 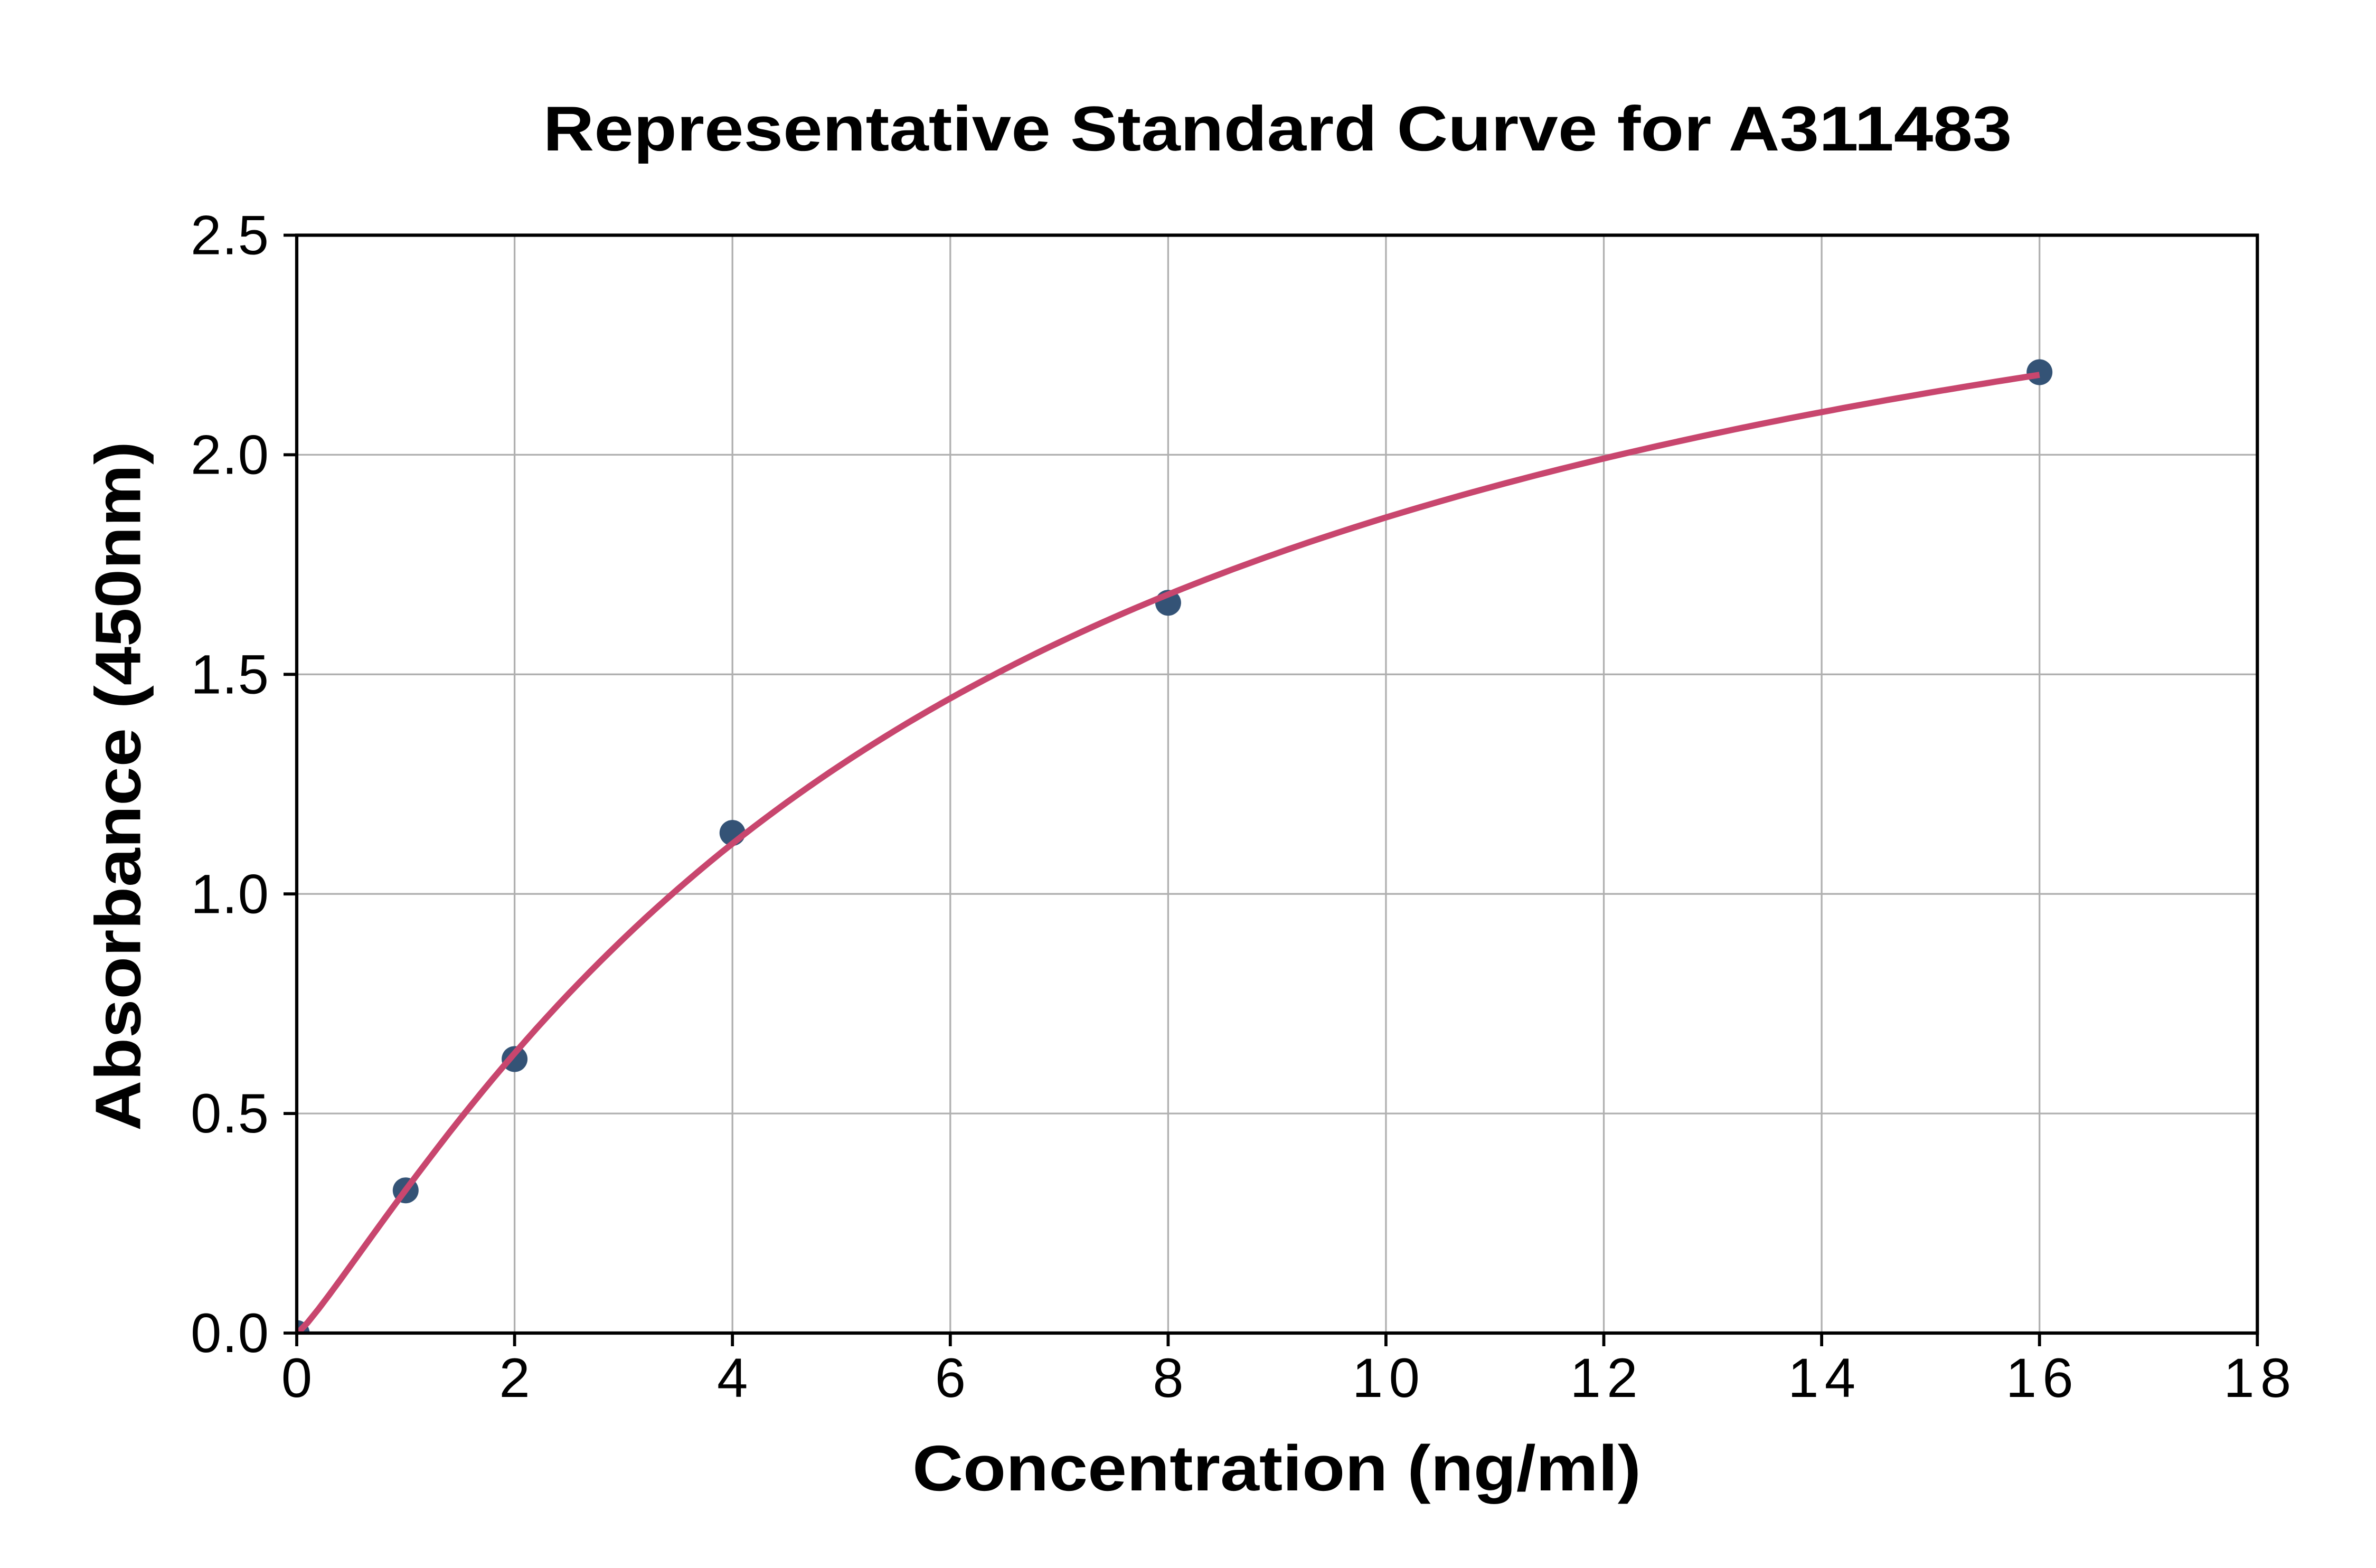 What do you see at coordinates (515, 1378) in the screenshot?
I see `svg-text: 2` at bounding box center [515, 1378].